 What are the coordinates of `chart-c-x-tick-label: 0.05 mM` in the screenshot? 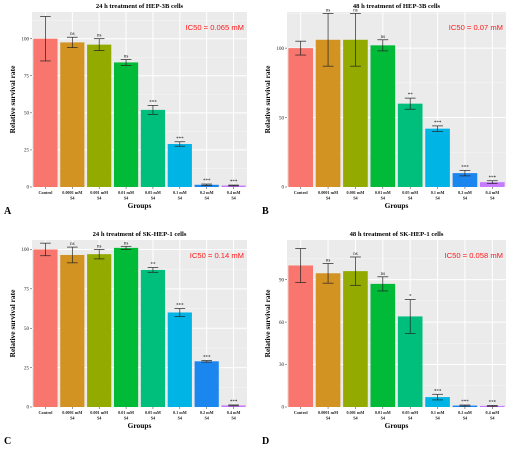 It's located at (153, 412).